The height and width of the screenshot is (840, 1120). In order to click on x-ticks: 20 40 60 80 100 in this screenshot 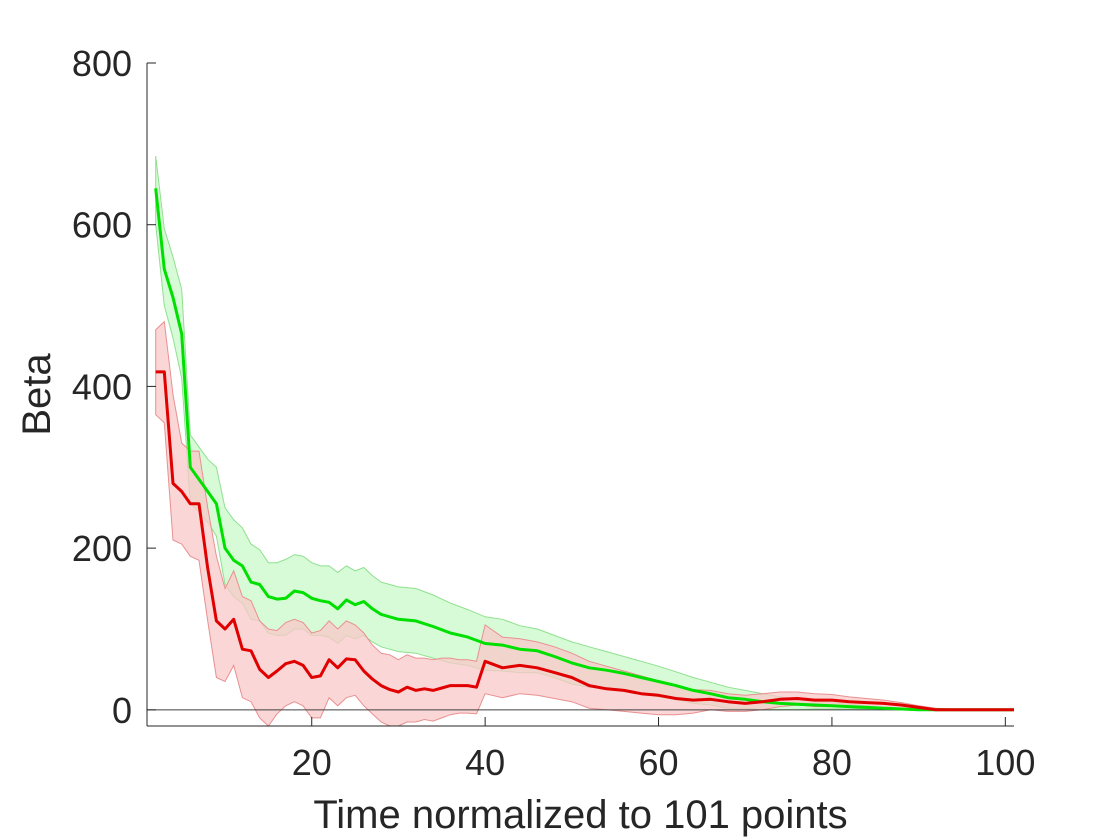, I will do `click(663, 750)`.